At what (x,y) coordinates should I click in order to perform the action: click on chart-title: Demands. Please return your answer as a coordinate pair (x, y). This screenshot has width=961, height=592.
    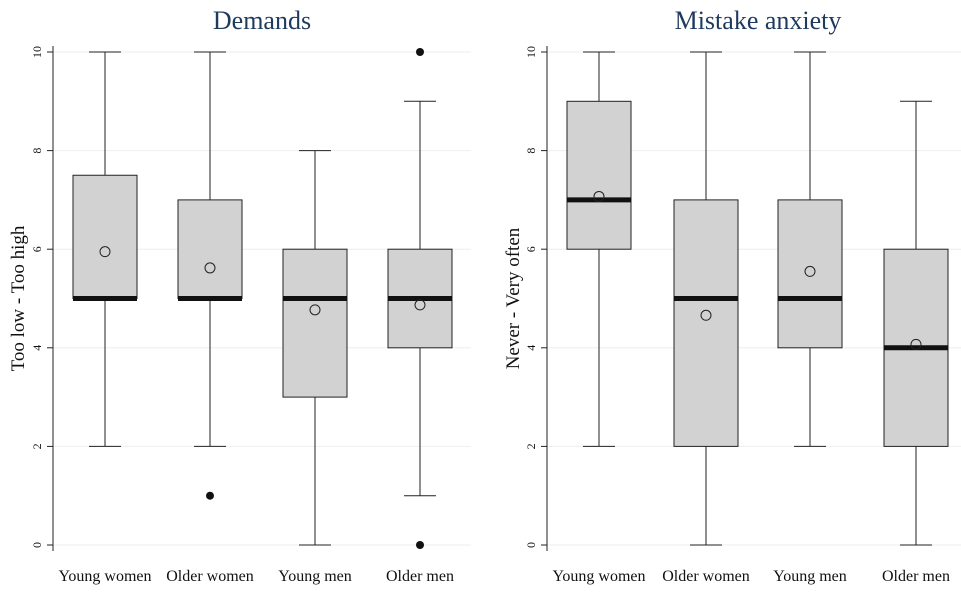
    Looking at the image, I should click on (262, 20).